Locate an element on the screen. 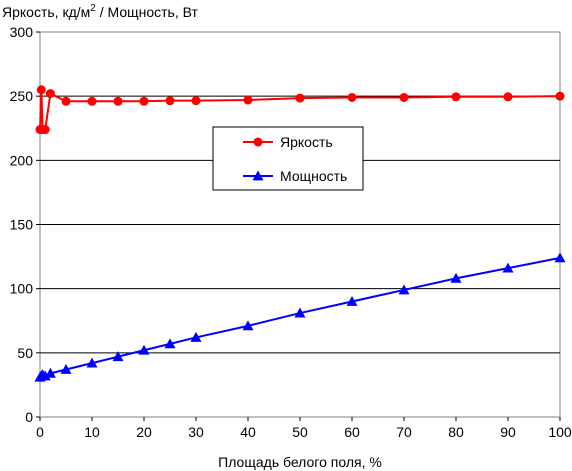 This screenshot has height=471, width=572. y-axis-title: Яркость, кд/м2 / Мощность, Вт is located at coordinates (100, 11).